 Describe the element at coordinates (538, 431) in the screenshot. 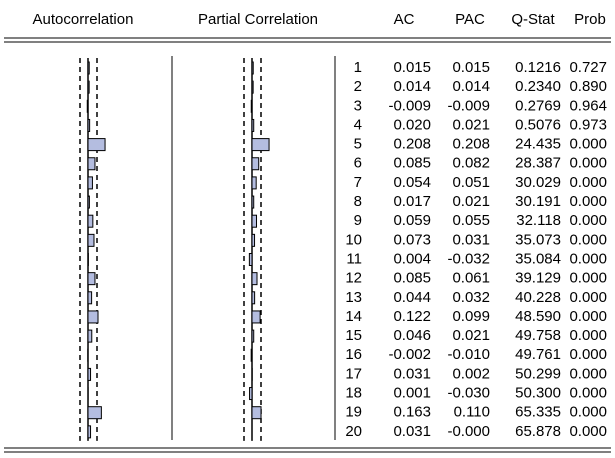

I see `cell: 65.878` at that location.